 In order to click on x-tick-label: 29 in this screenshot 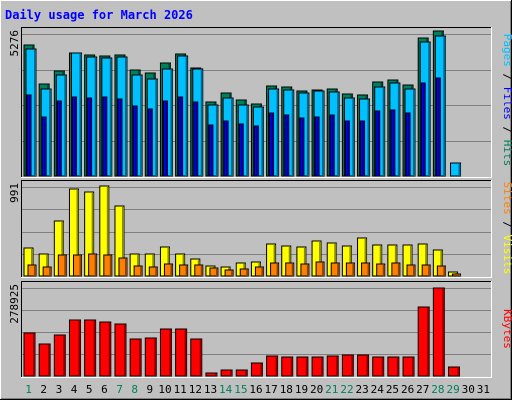, I will do `click(452, 389)`.